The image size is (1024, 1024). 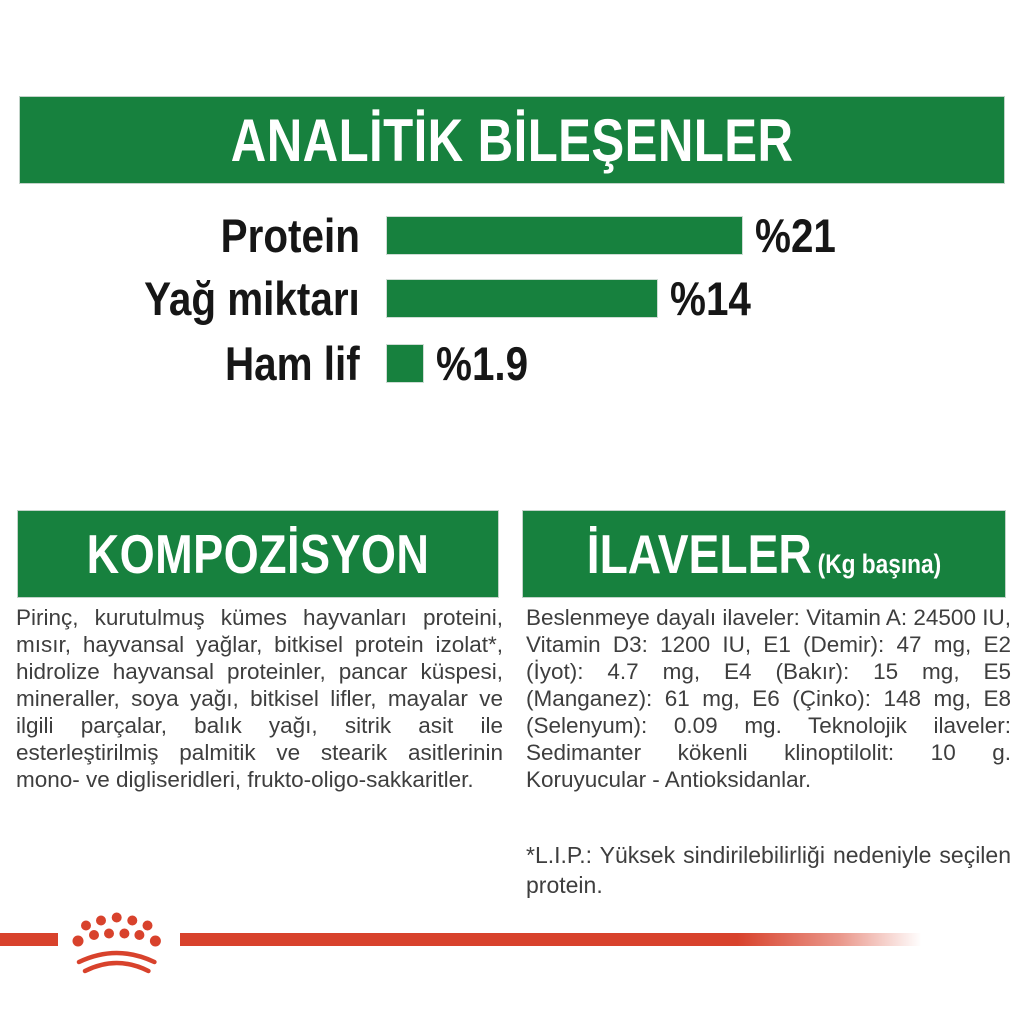 What do you see at coordinates (292, 363) in the screenshot?
I see `chart-category-label: Ham lif` at bounding box center [292, 363].